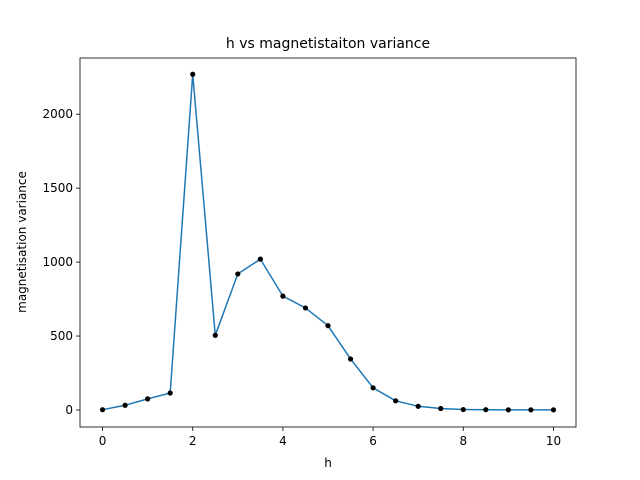  I want to click on y-tick-label: 0, so click(69, 410).